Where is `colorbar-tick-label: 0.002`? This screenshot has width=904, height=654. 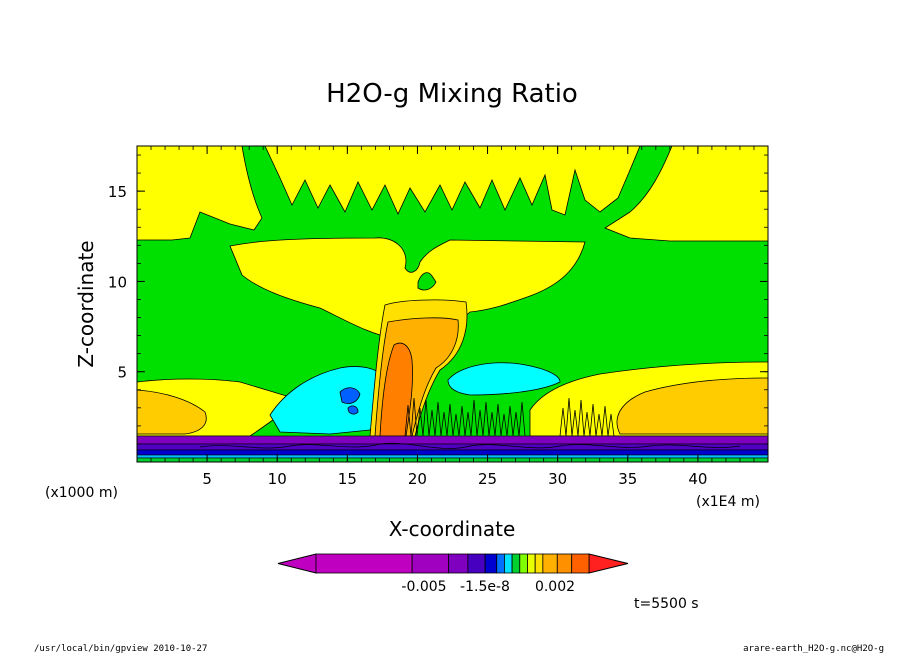
colorbar-tick-label: 0.002 is located at coordinates (555, 587).